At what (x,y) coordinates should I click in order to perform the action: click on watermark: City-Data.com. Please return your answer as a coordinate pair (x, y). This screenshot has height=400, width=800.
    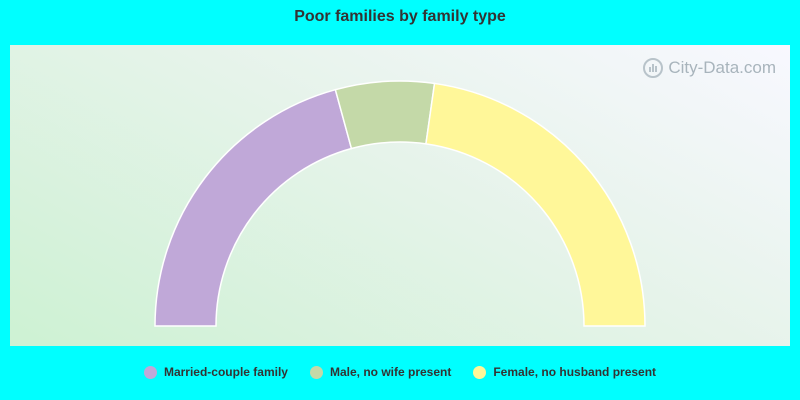
    Looking at the image, I should click on (709, 68).